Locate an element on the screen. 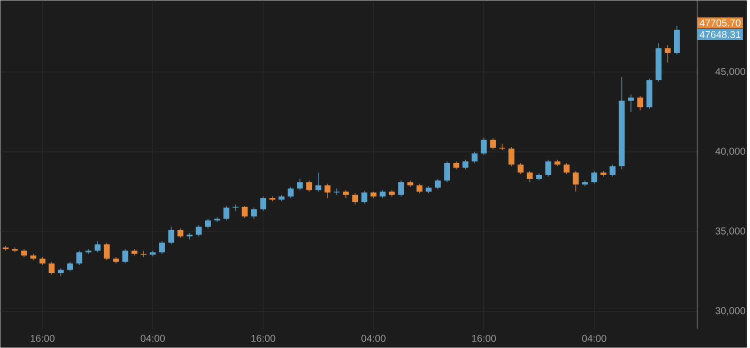 This screenshot has height=348, width=750. text: 47705.70 is located at coordinates (720, 23).